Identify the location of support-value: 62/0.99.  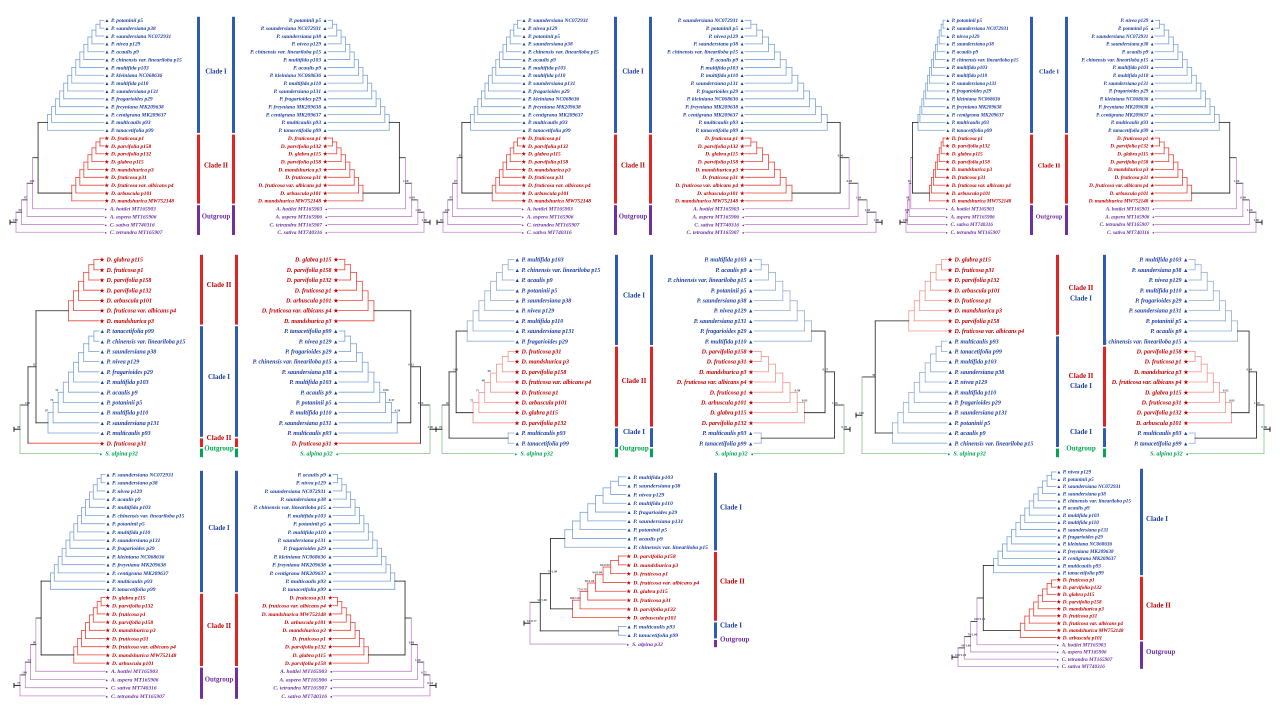
(605, 565).